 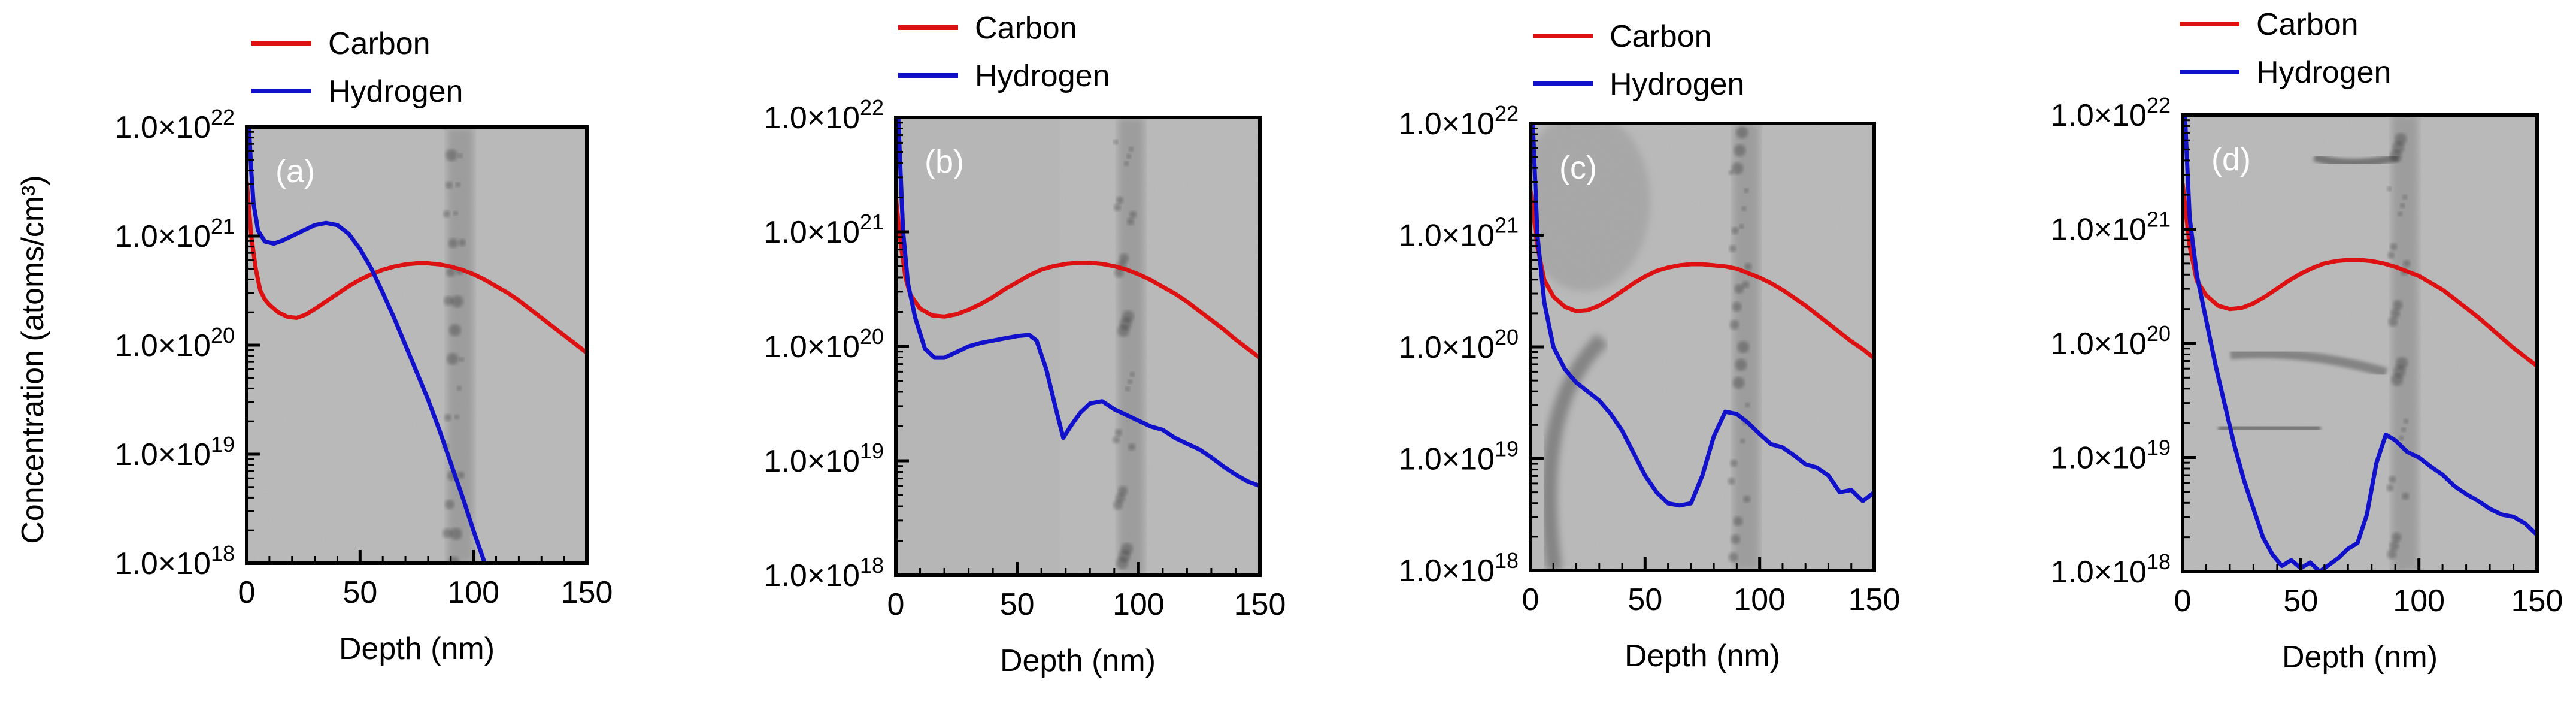 I want to click on panel-label: (a), so click(x=295, y=171).